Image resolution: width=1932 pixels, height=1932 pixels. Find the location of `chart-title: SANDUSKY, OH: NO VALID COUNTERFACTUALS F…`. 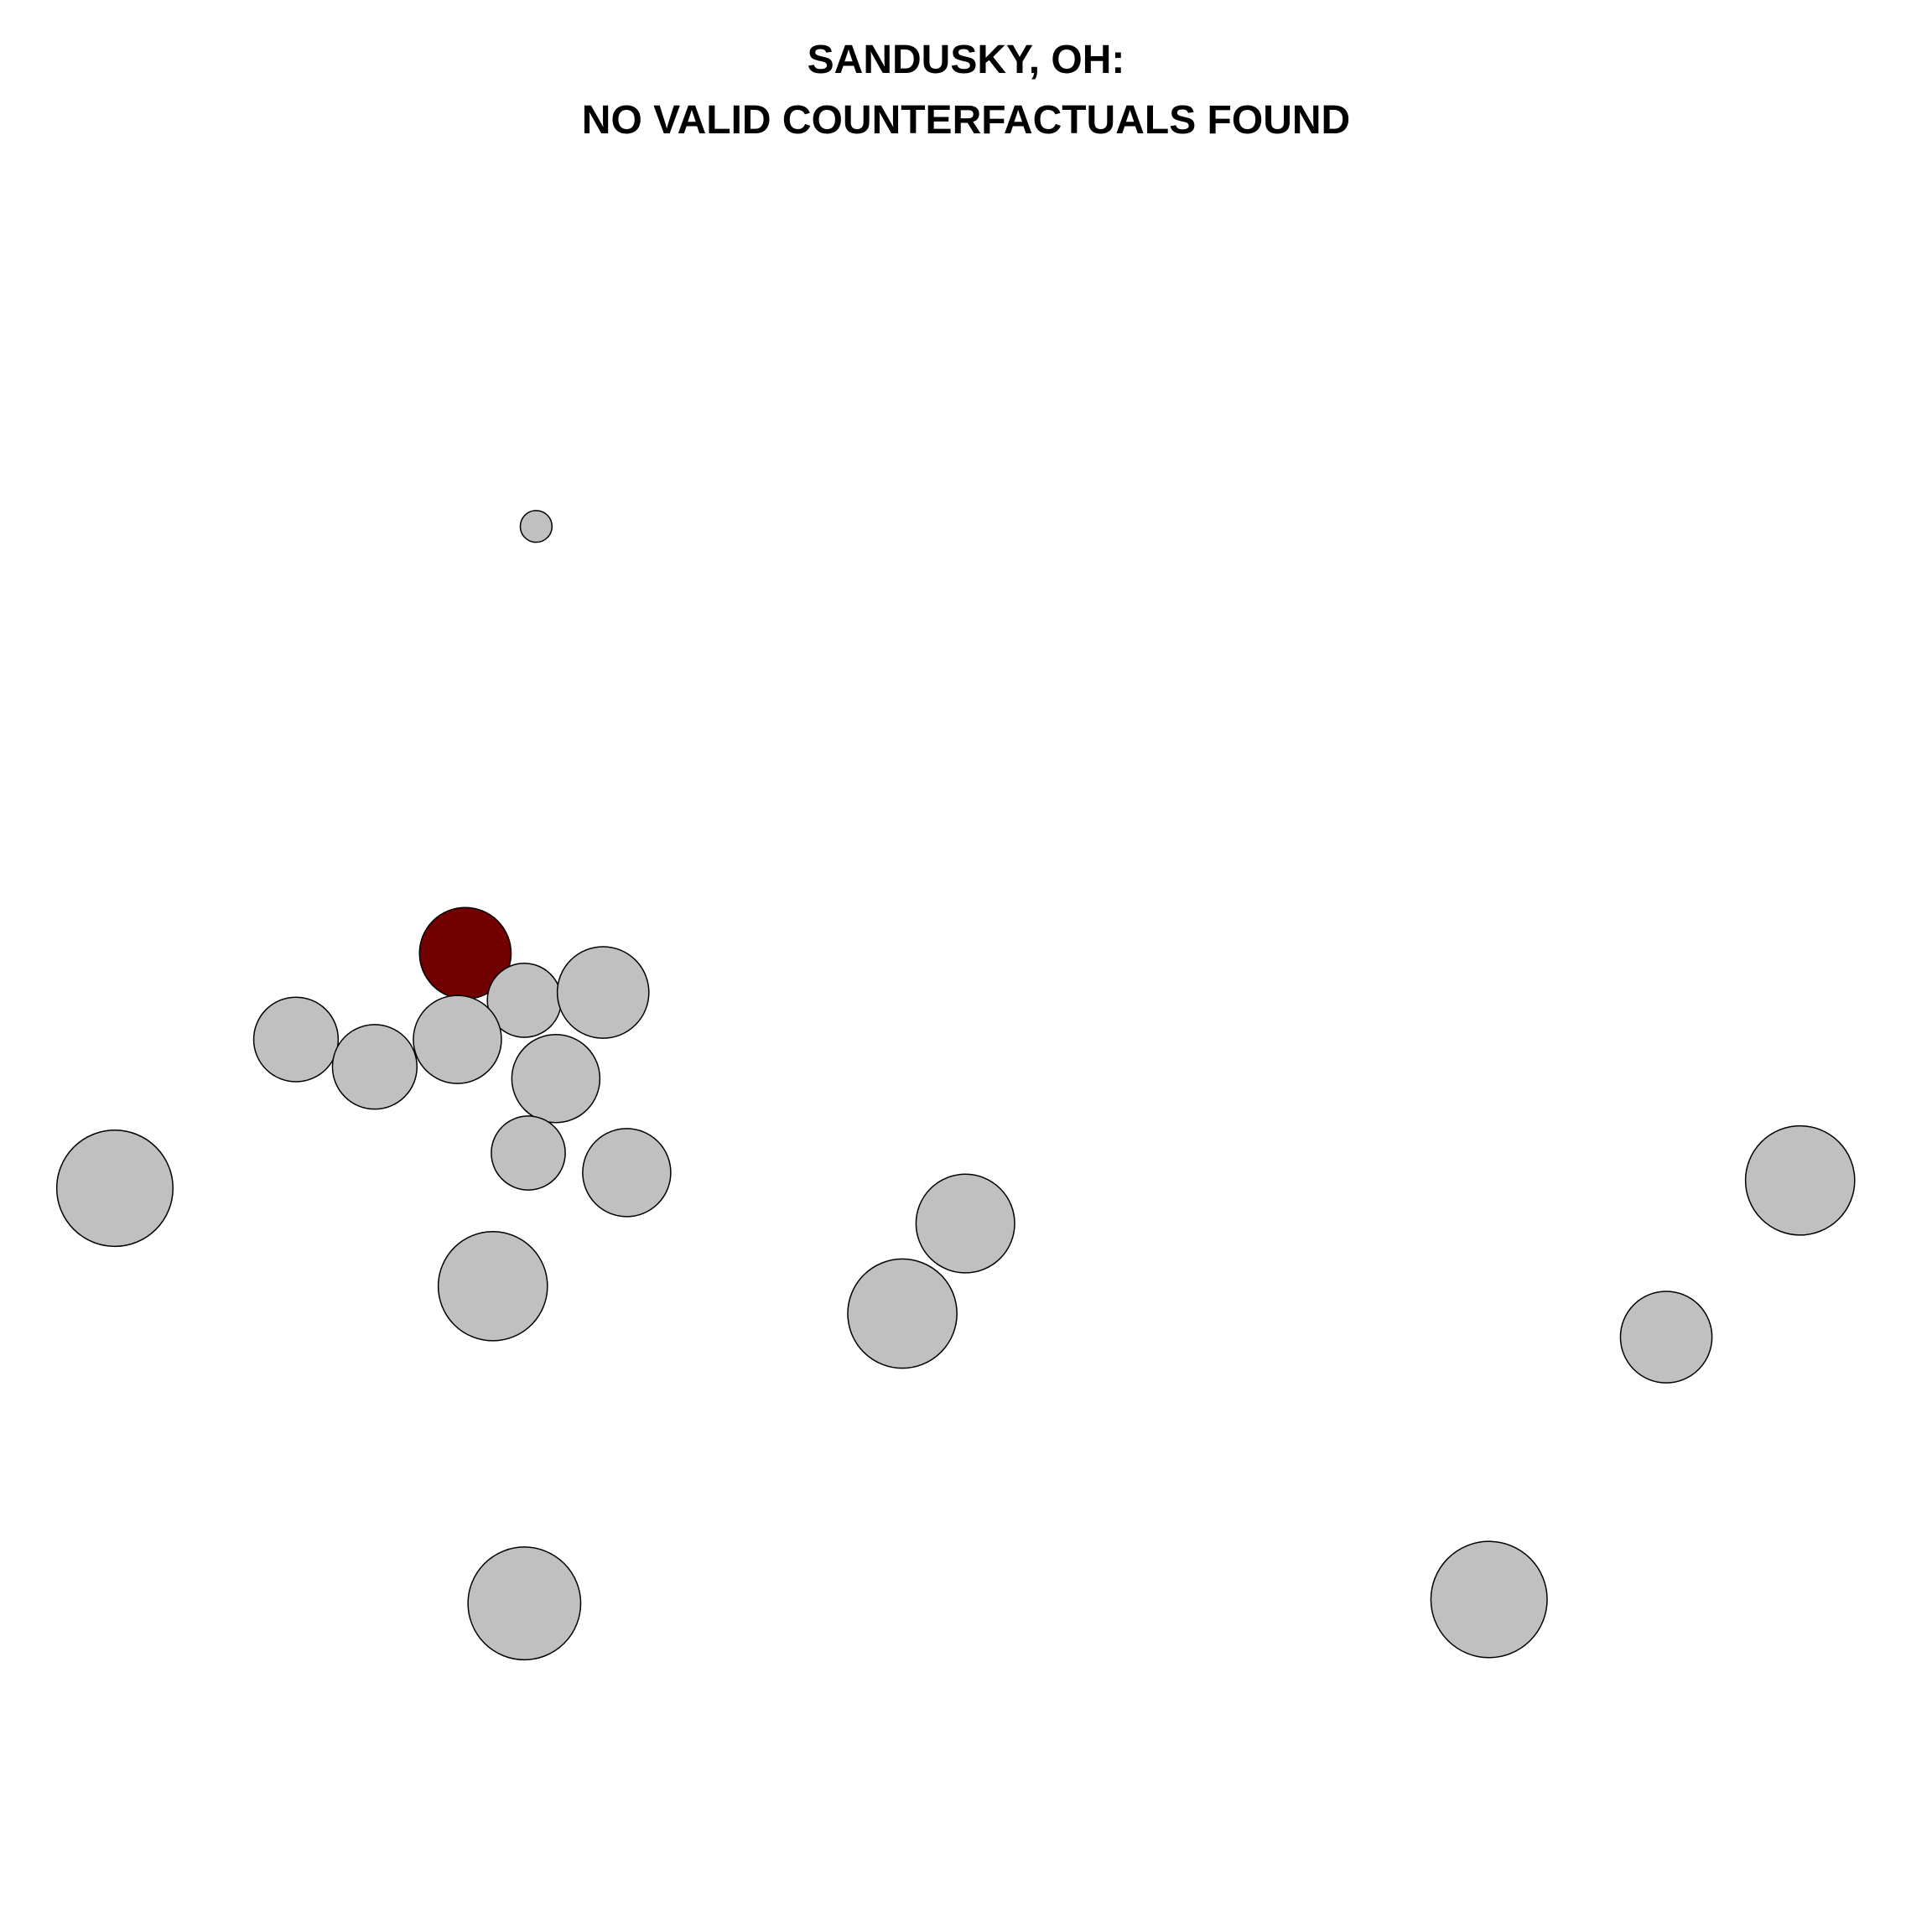

chart-title: SANDUSKY, OH: NO VALID COUNTERFACTUALS F… is located at coordinates (966, 90).